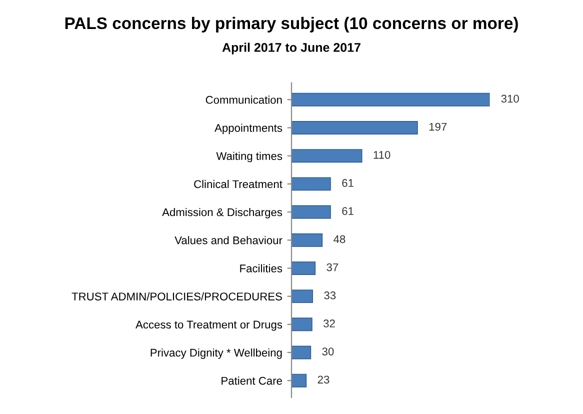 The height and width of the screenshot is (414, 583). I want to click on data-label: 48, so click(340, 239).